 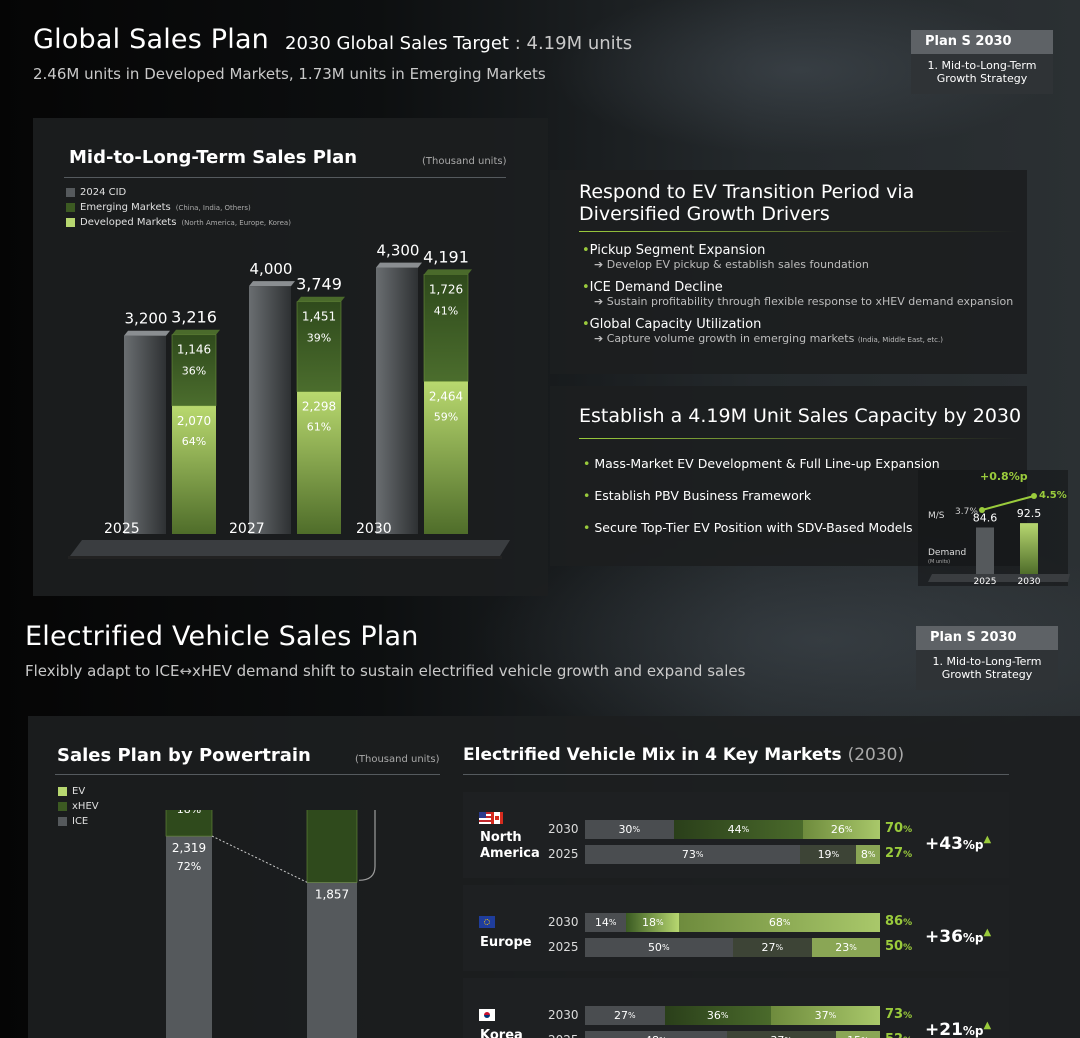 What do you see at coordinates (285, 557) in the screenshot?
I see `chart-floor-edge` at bounding box center [285, 557].